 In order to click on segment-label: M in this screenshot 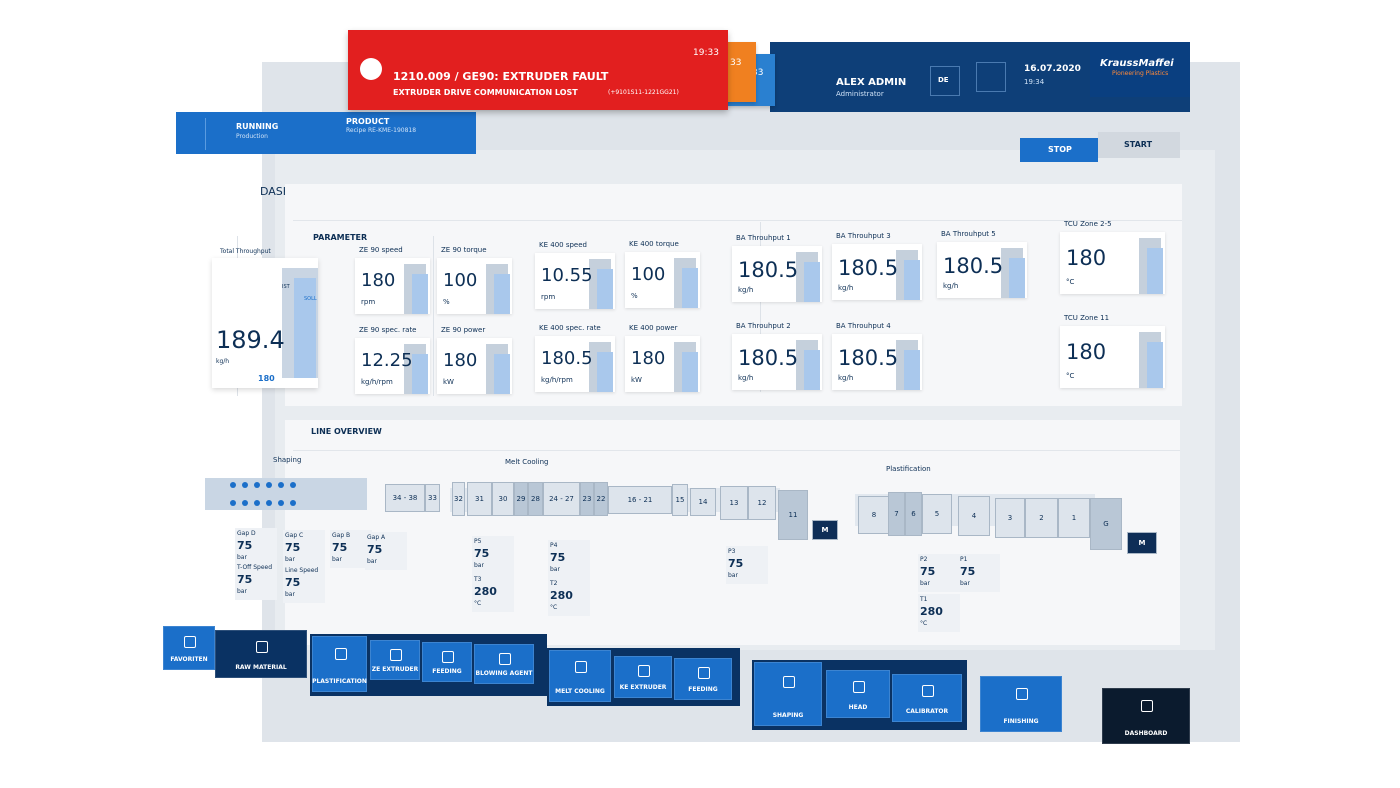, I will do `click(825, 530)`.